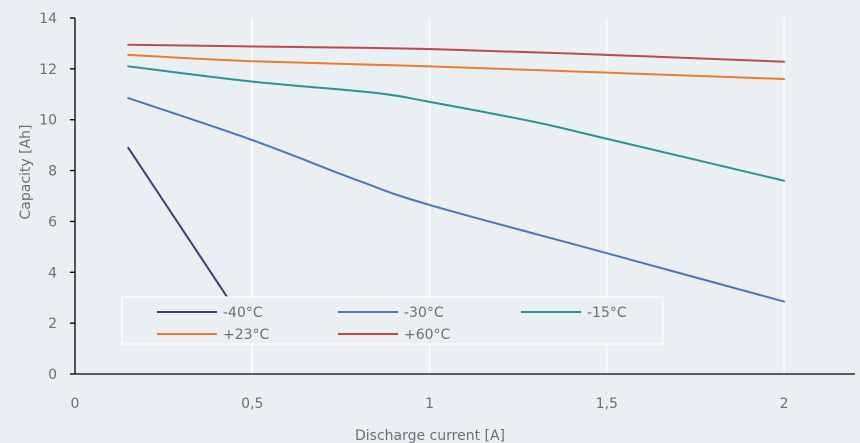  What do you see at coordinates (57, 197) in the screenshot?
I see `y-tick-labels: 0 2 4 6 8 10 12 14` at bounding box center [57, 197].